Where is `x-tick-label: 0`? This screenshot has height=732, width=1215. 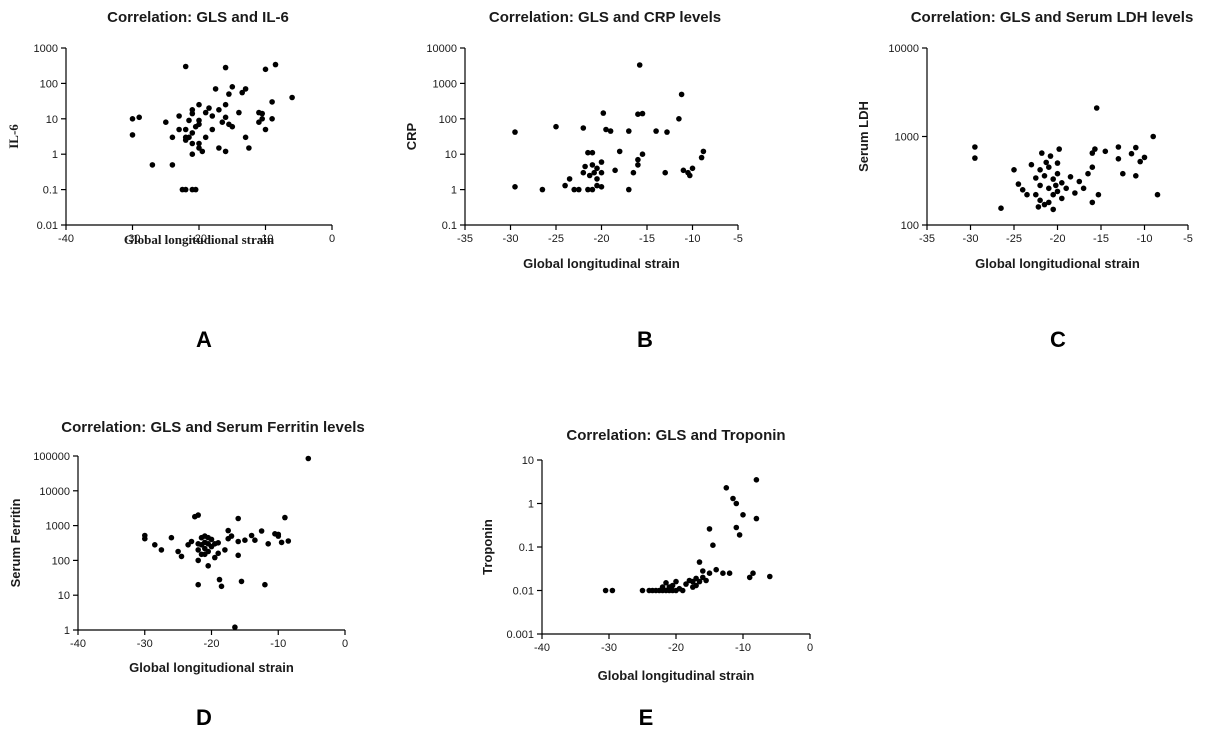
x-tick-label: 0 is located at coordinates (810, 648).